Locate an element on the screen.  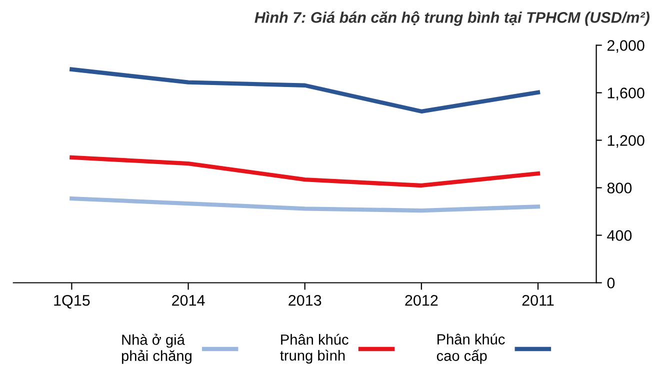
y-tick-label: 0 is located at coordinates (611, 283).